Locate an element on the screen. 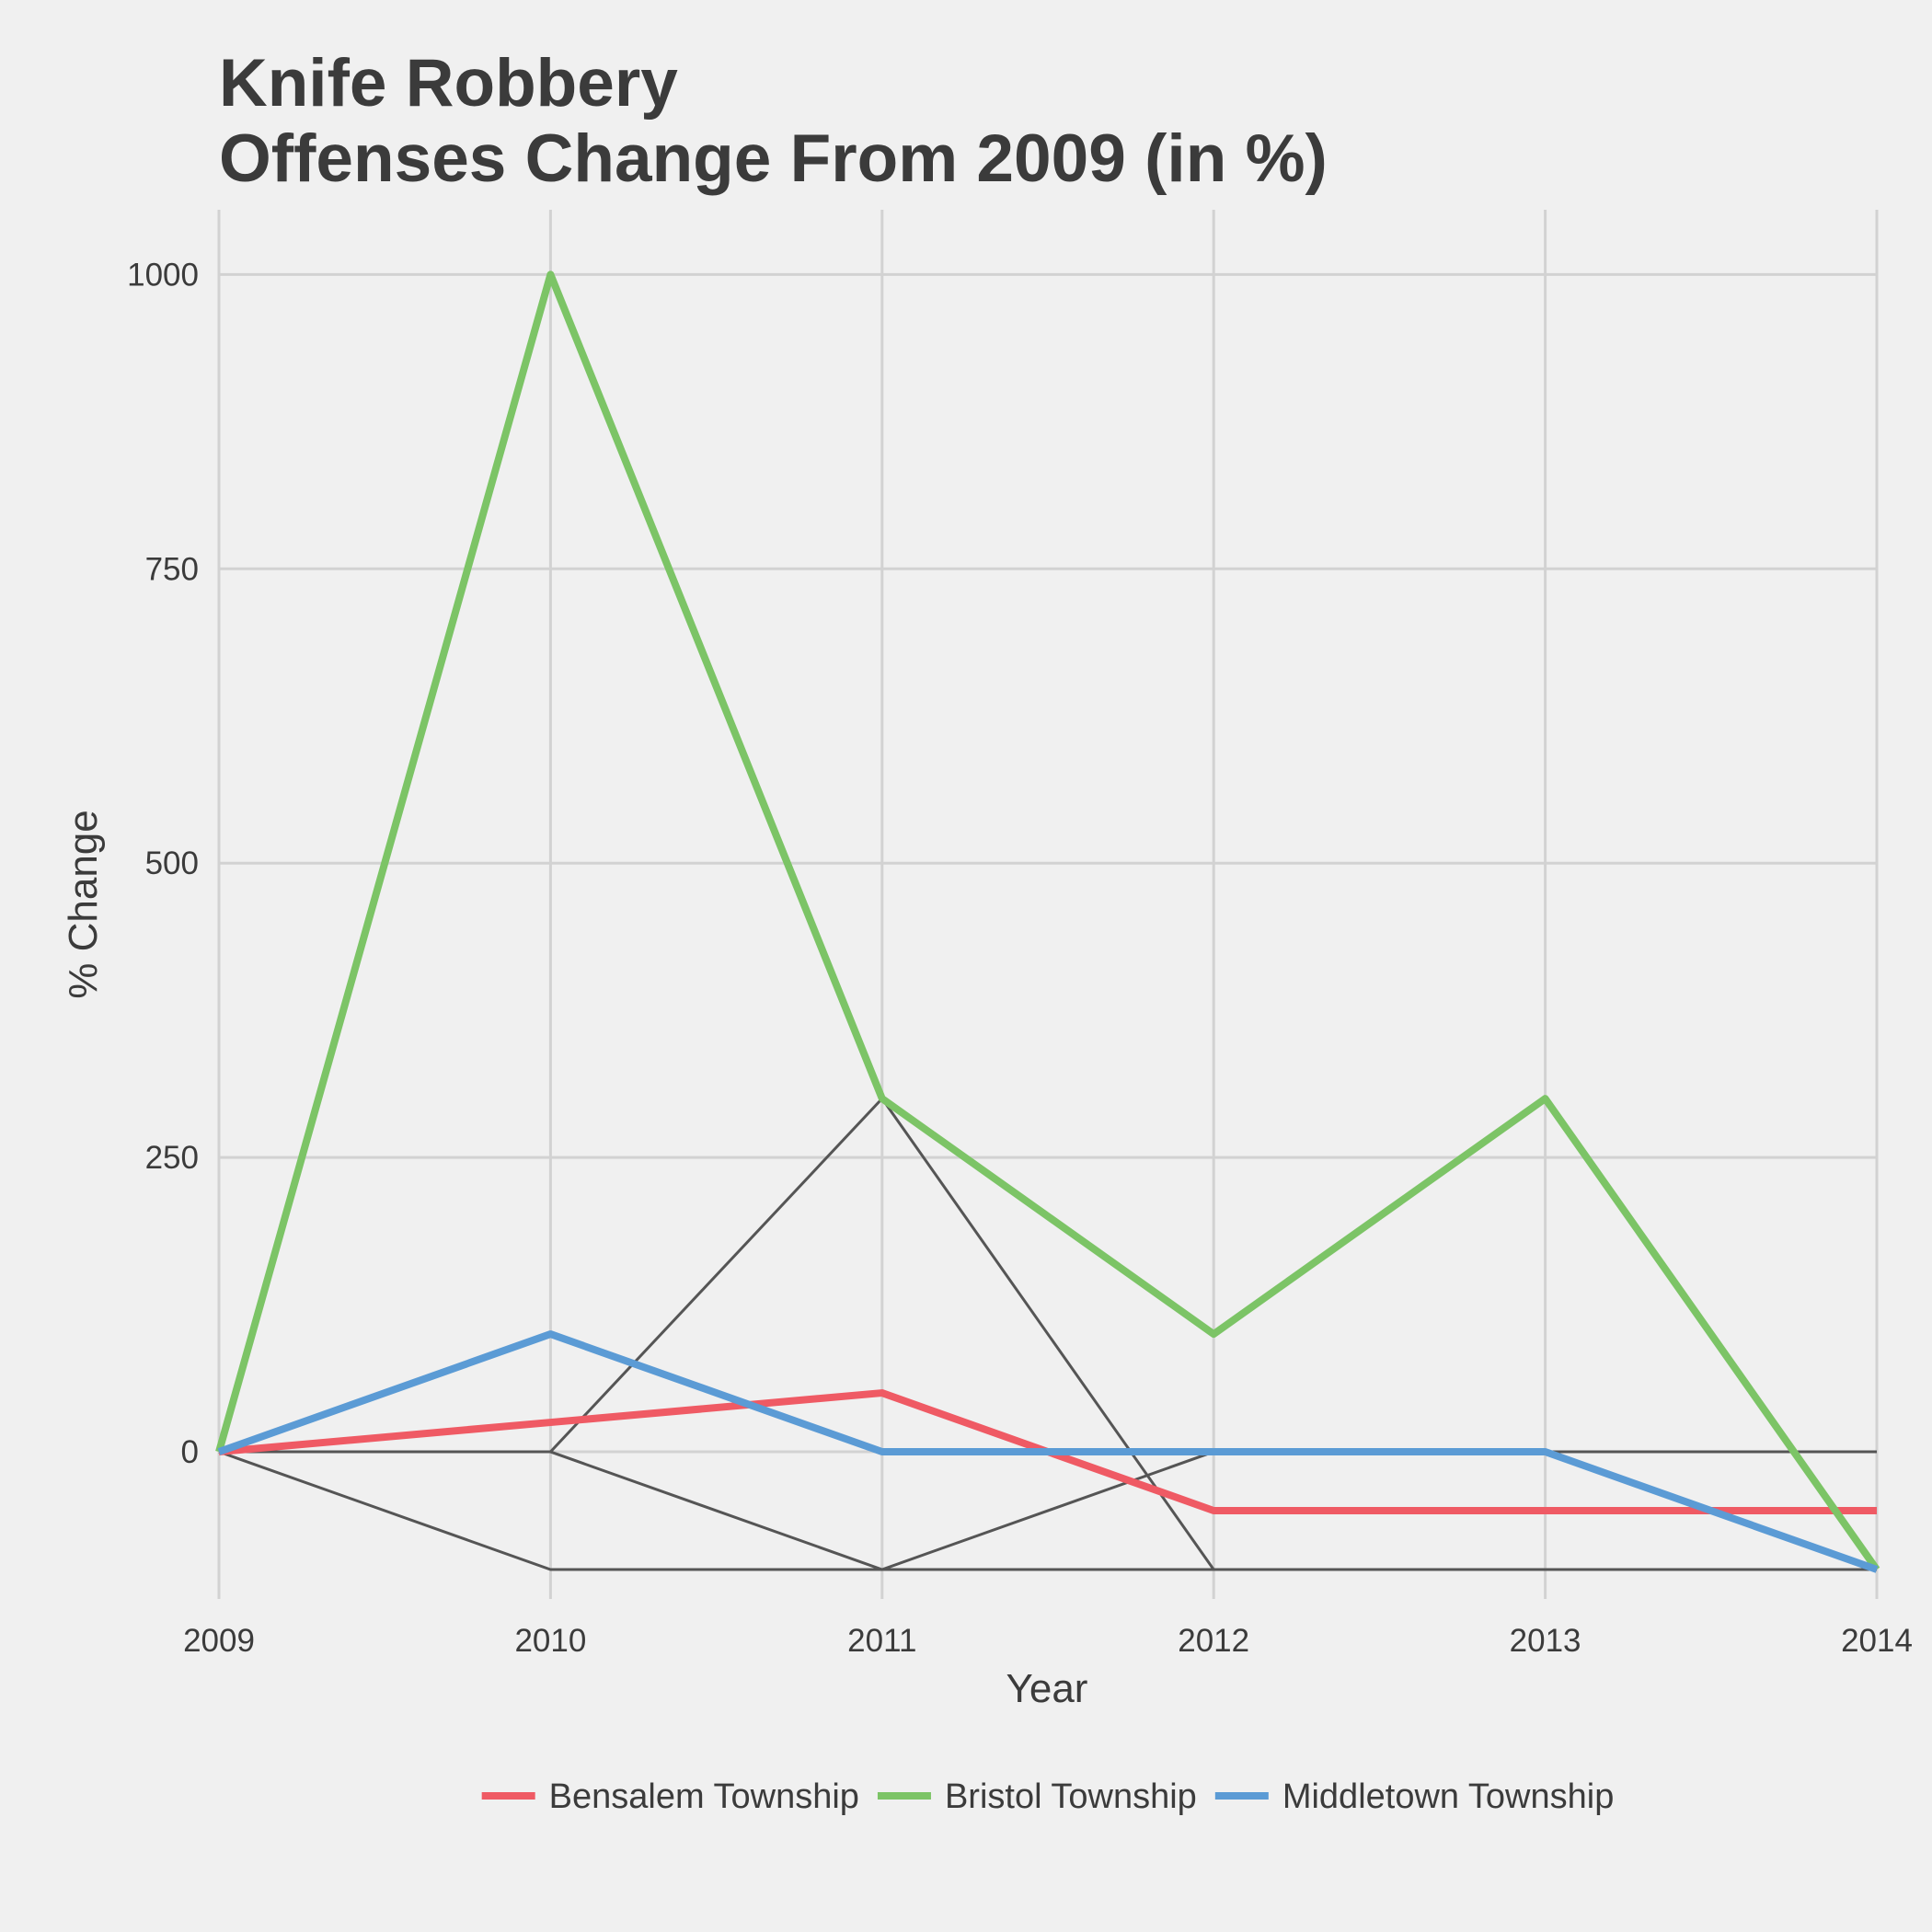 The width and height of the screenshot is (1932, 1932). x-tick-label: 2013 is located at coordinates (1545, 1641).